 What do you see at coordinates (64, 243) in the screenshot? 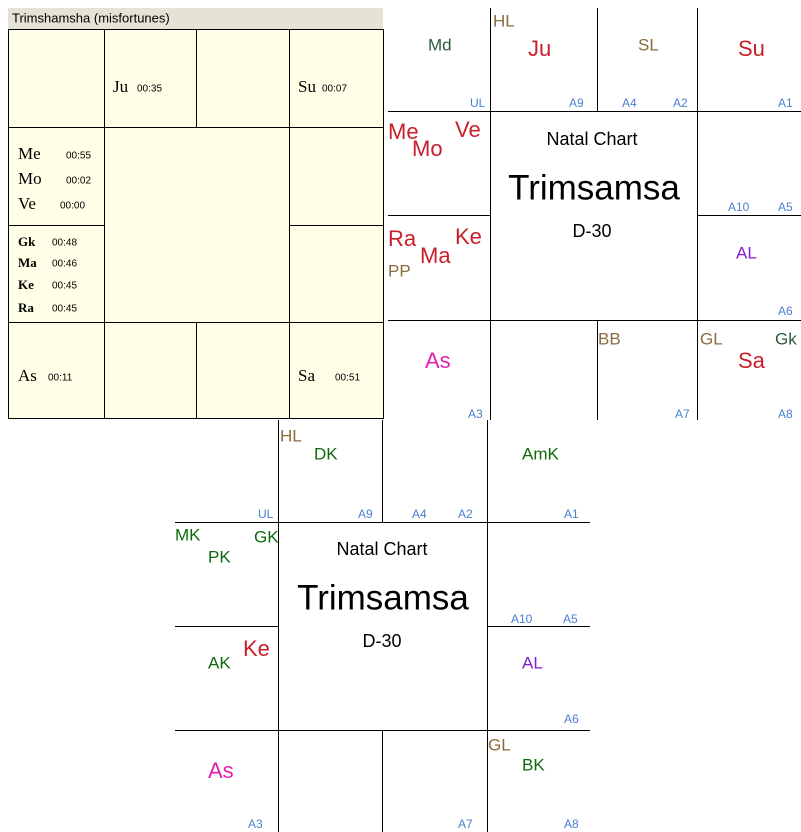
I see `time: 00:48` at bounding box center [64, 243].